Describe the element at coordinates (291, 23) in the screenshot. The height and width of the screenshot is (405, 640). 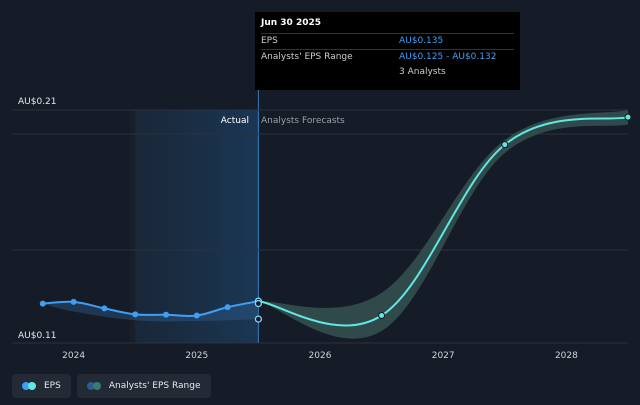
I see `tooltip-date: Jun 30 2025` at that location.